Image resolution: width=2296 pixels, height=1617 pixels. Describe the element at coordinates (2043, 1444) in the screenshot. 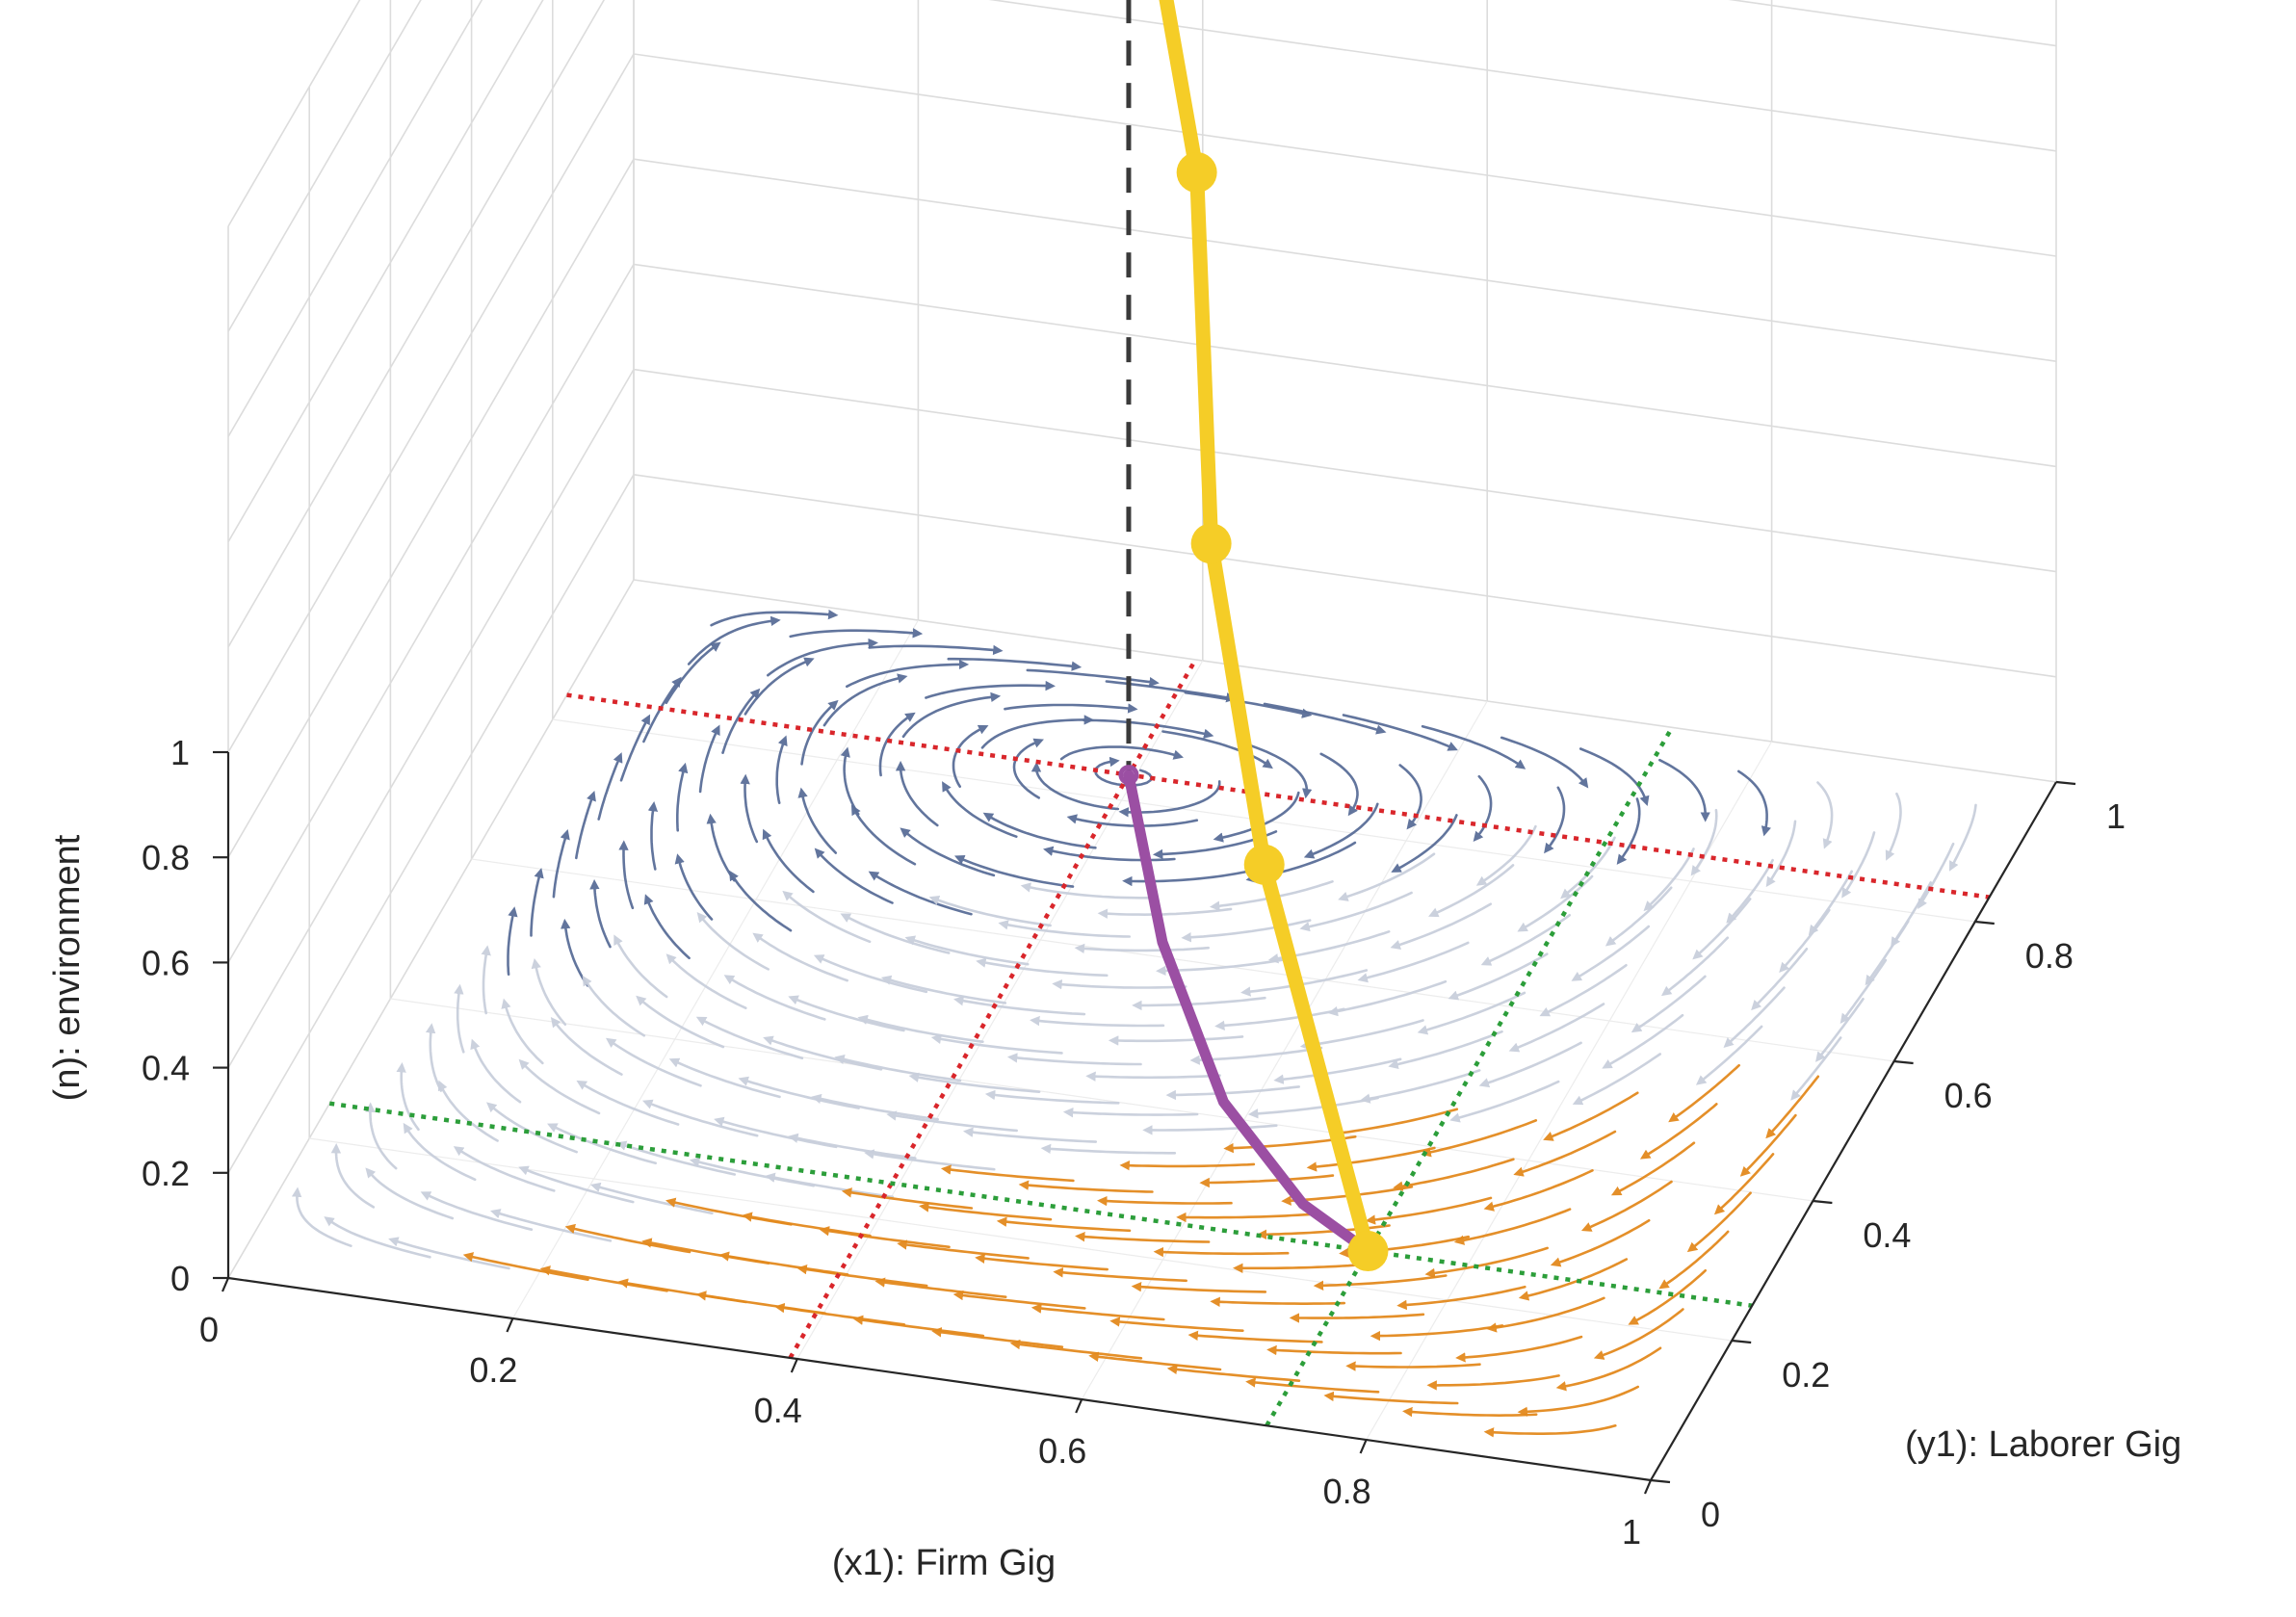

I see `y-axis-label: (y1): Laborer Gig` at that location.